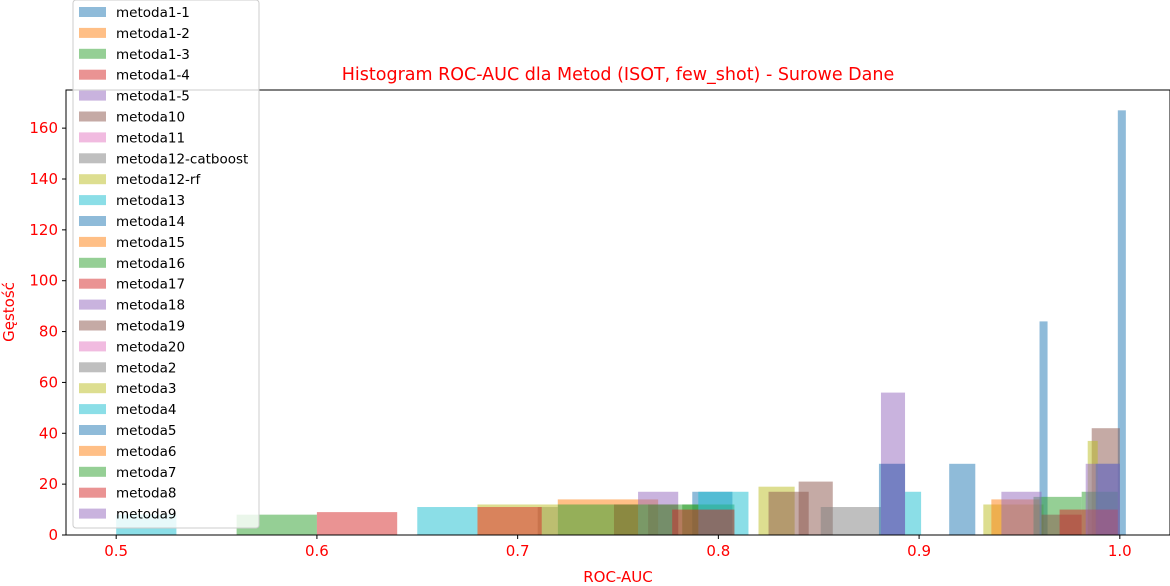 Image resolution: width=1170 pixels, height=586 pixels. I want to click on legend-label: metoda11, so click(150, 138).